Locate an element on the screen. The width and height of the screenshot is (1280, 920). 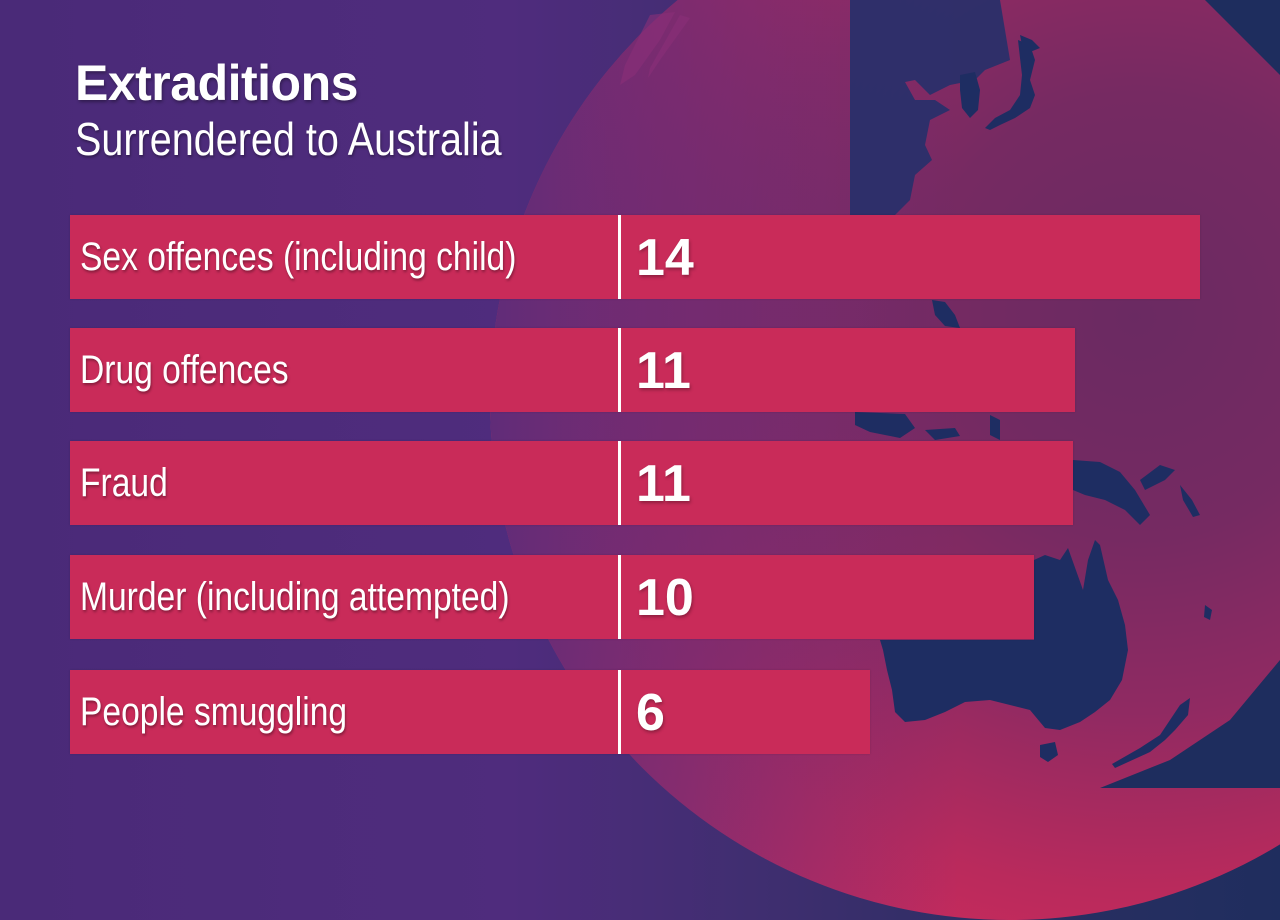
bar-label: Sex offences (including child) is located at coordinates (298, 257).